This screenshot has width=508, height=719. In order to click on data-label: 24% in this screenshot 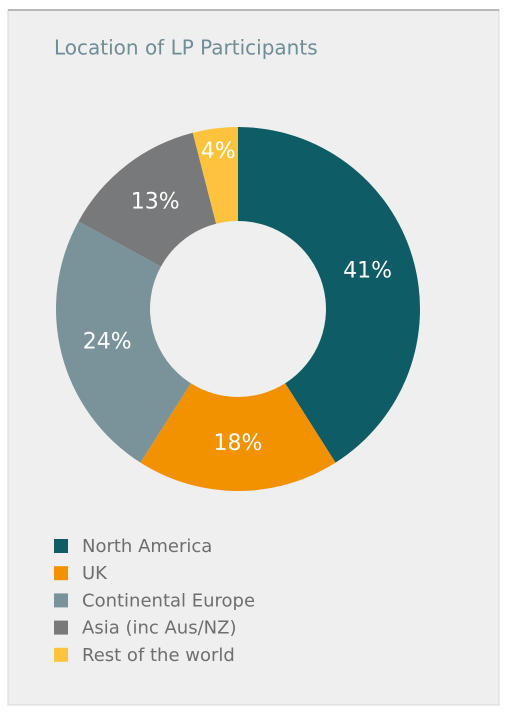, I will do `click(107, 342)`.